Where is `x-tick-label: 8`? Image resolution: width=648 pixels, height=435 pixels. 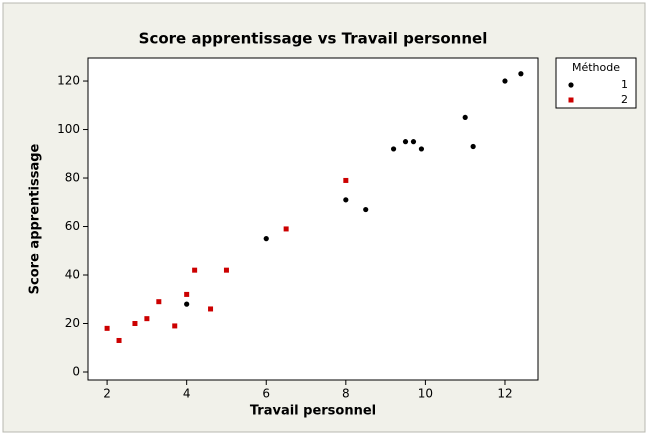
x-tick-label: 8 is located at coordinates (346, 394).